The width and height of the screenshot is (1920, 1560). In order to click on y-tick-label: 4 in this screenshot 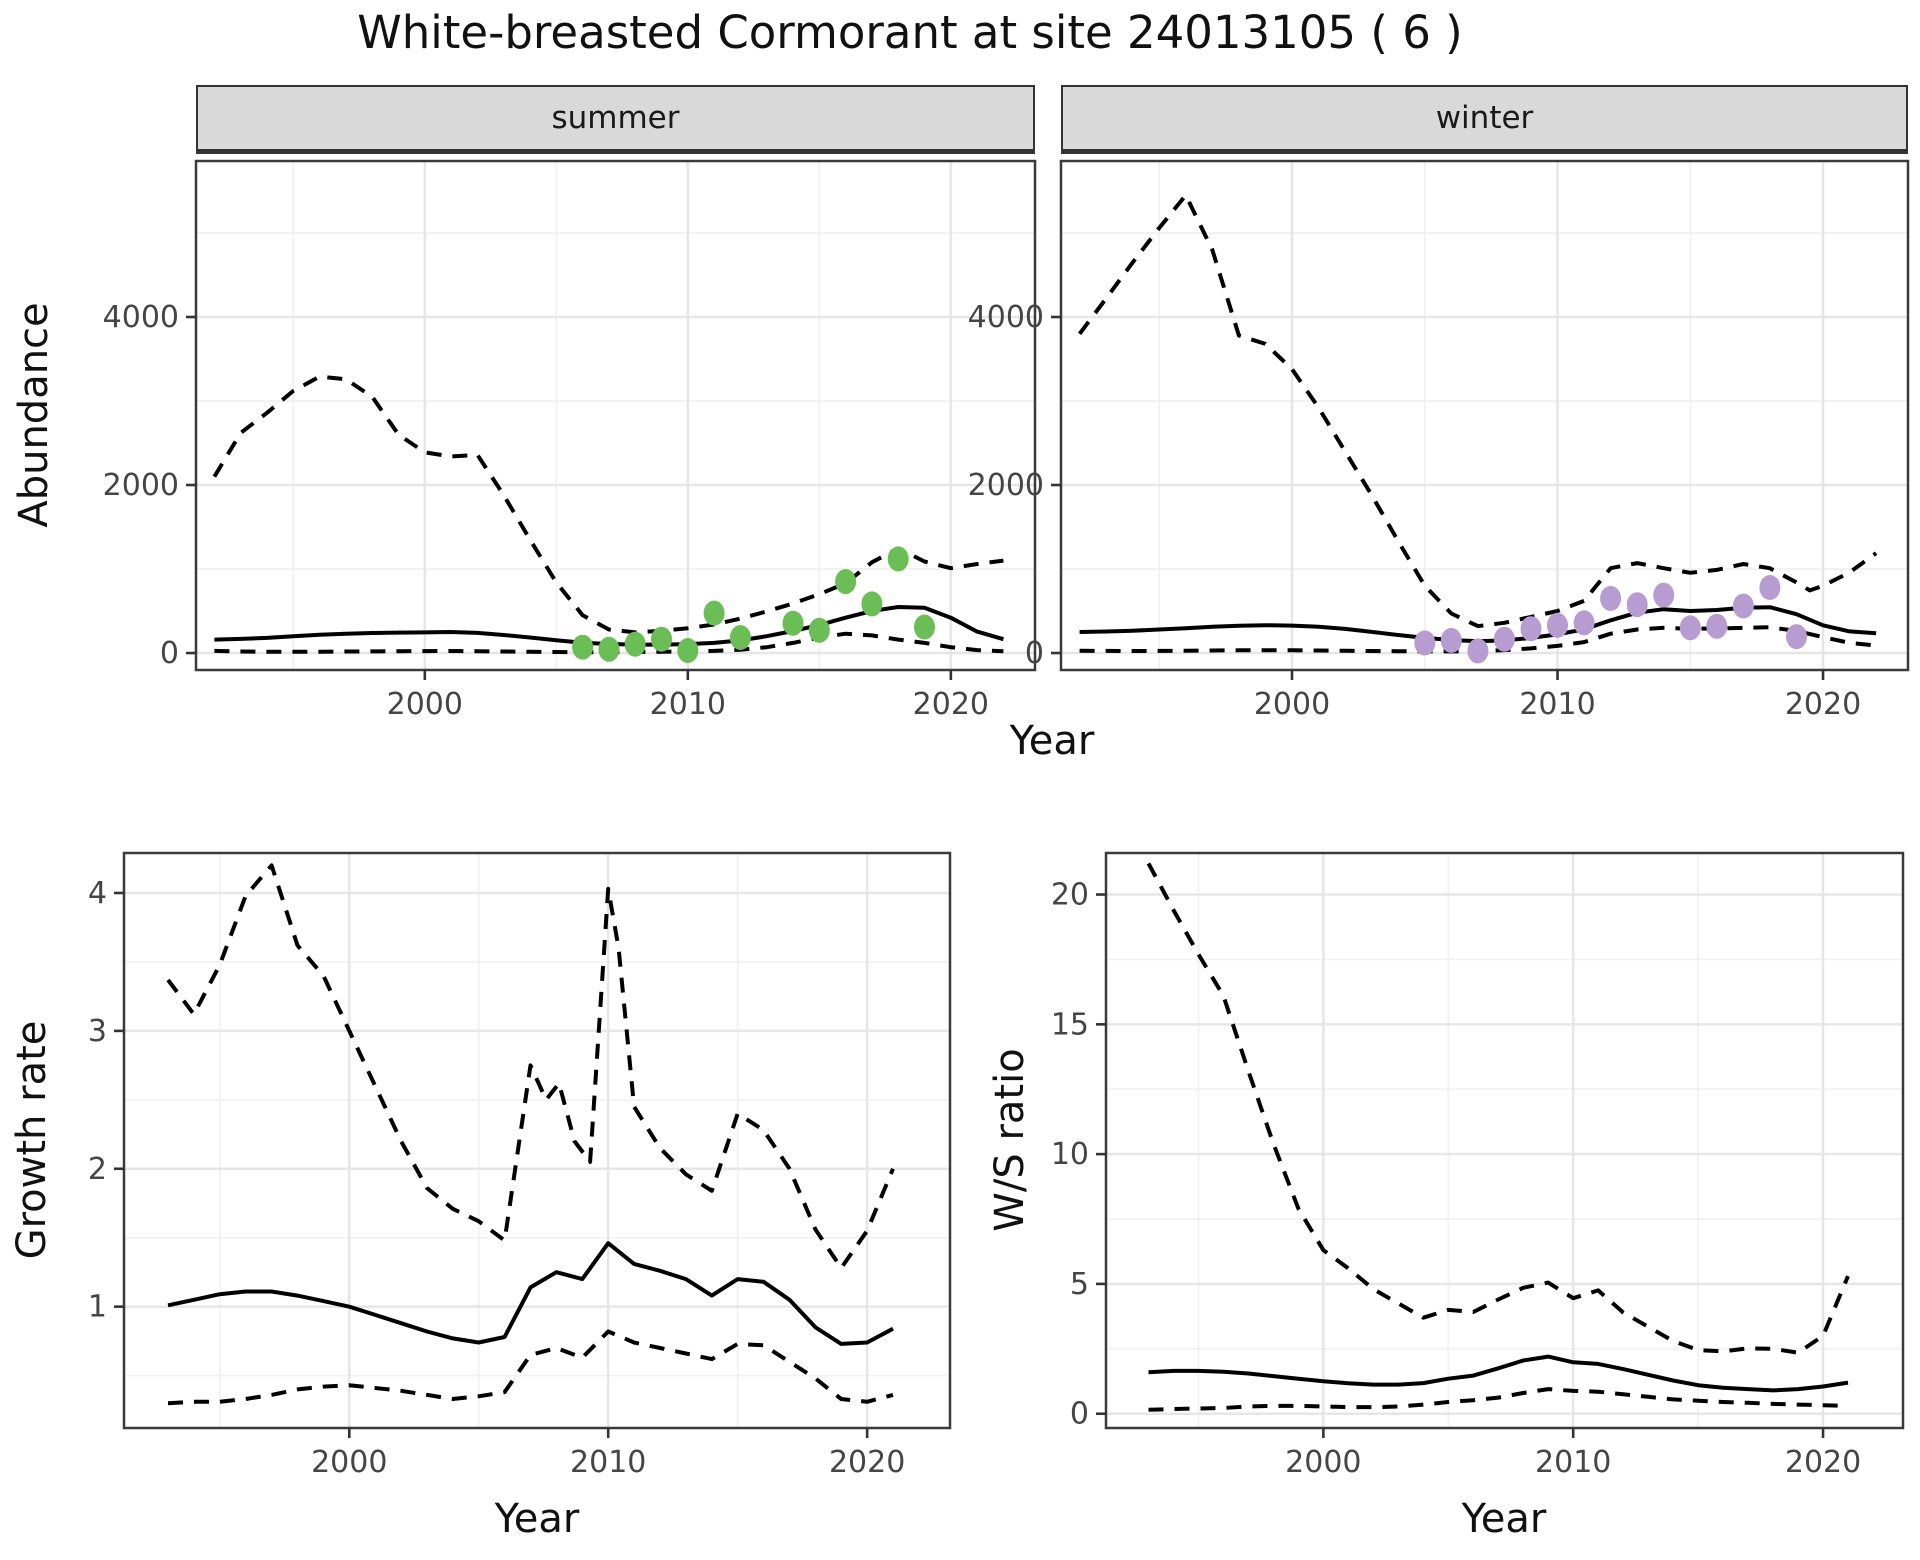, I will do `click(97, 893)`.